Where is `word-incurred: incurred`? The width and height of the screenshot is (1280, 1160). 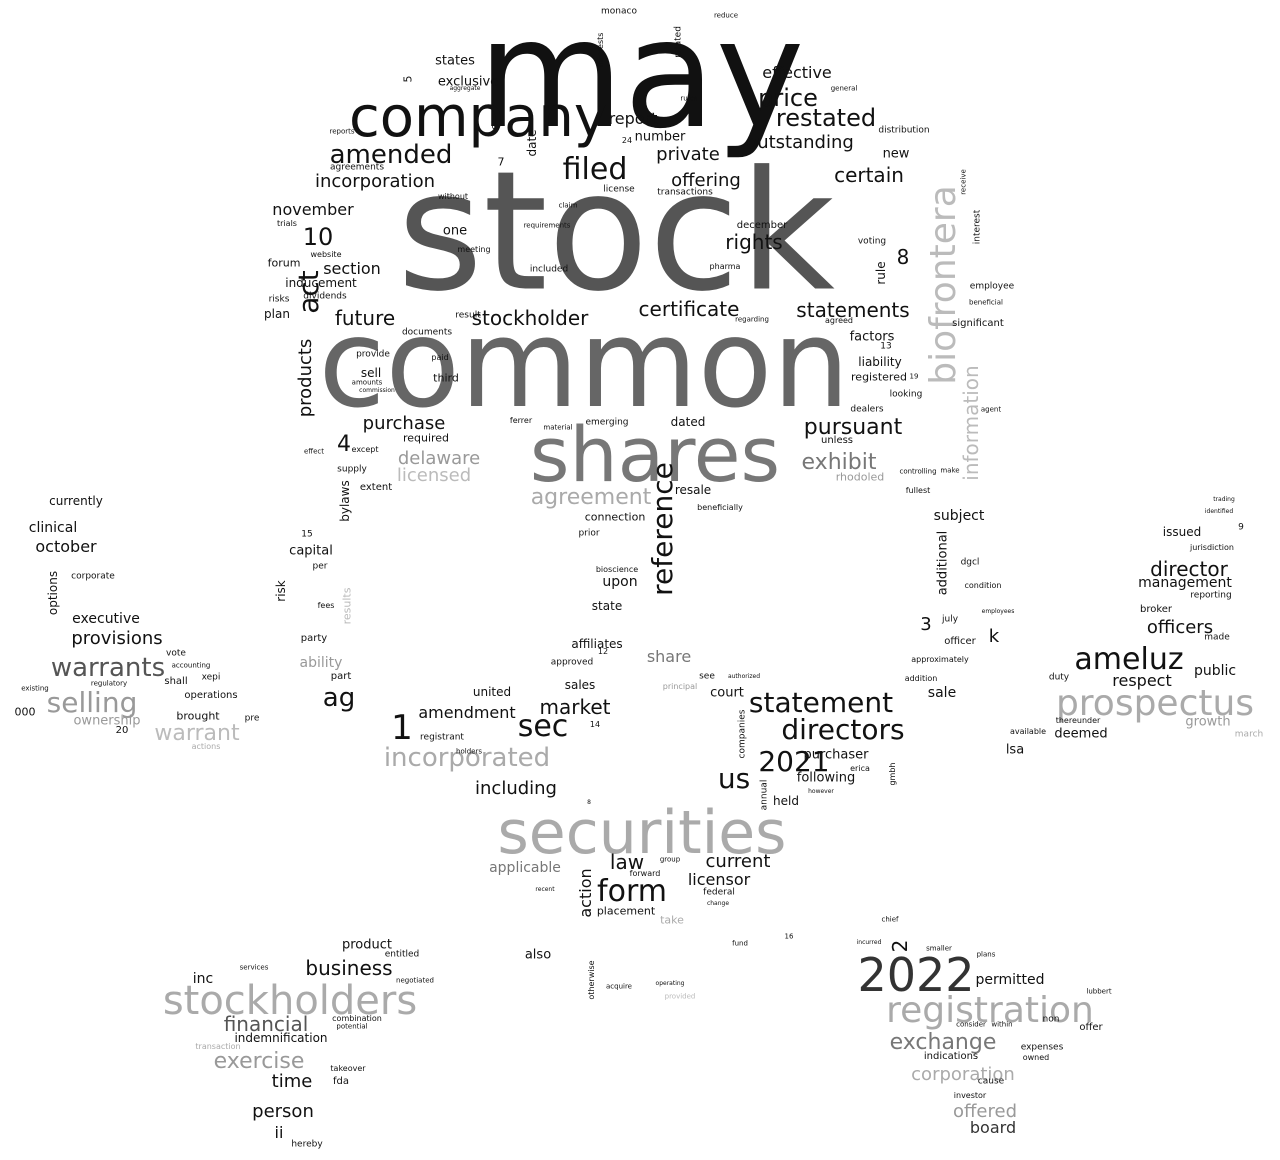
word-incurred: incurred is located at coordinates (869, 942).